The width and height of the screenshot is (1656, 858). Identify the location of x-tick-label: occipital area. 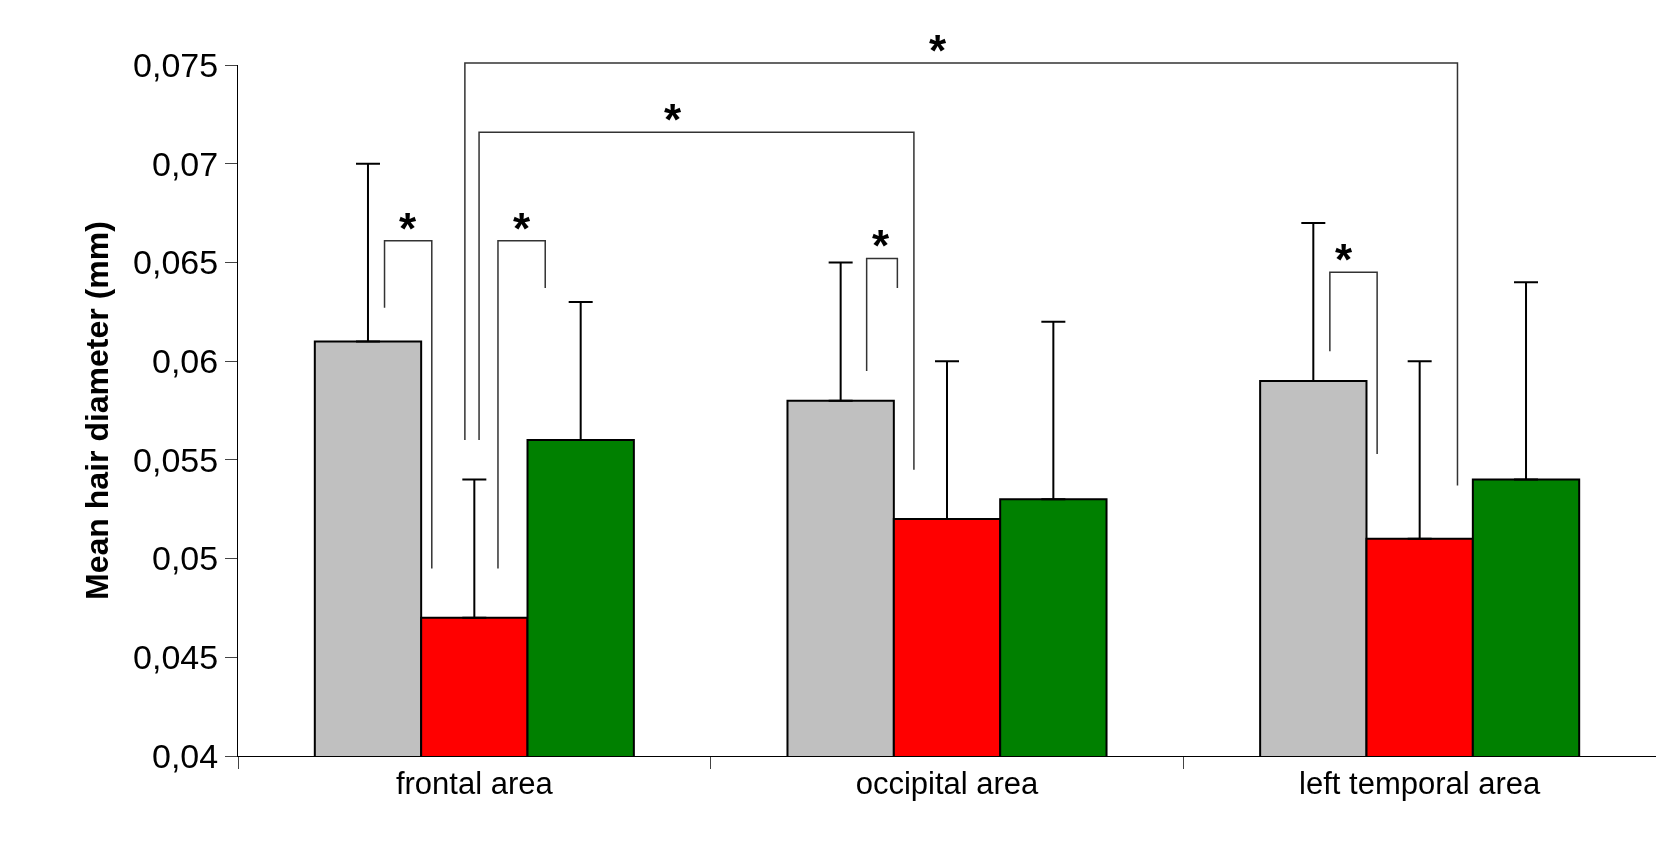
(947, 784).